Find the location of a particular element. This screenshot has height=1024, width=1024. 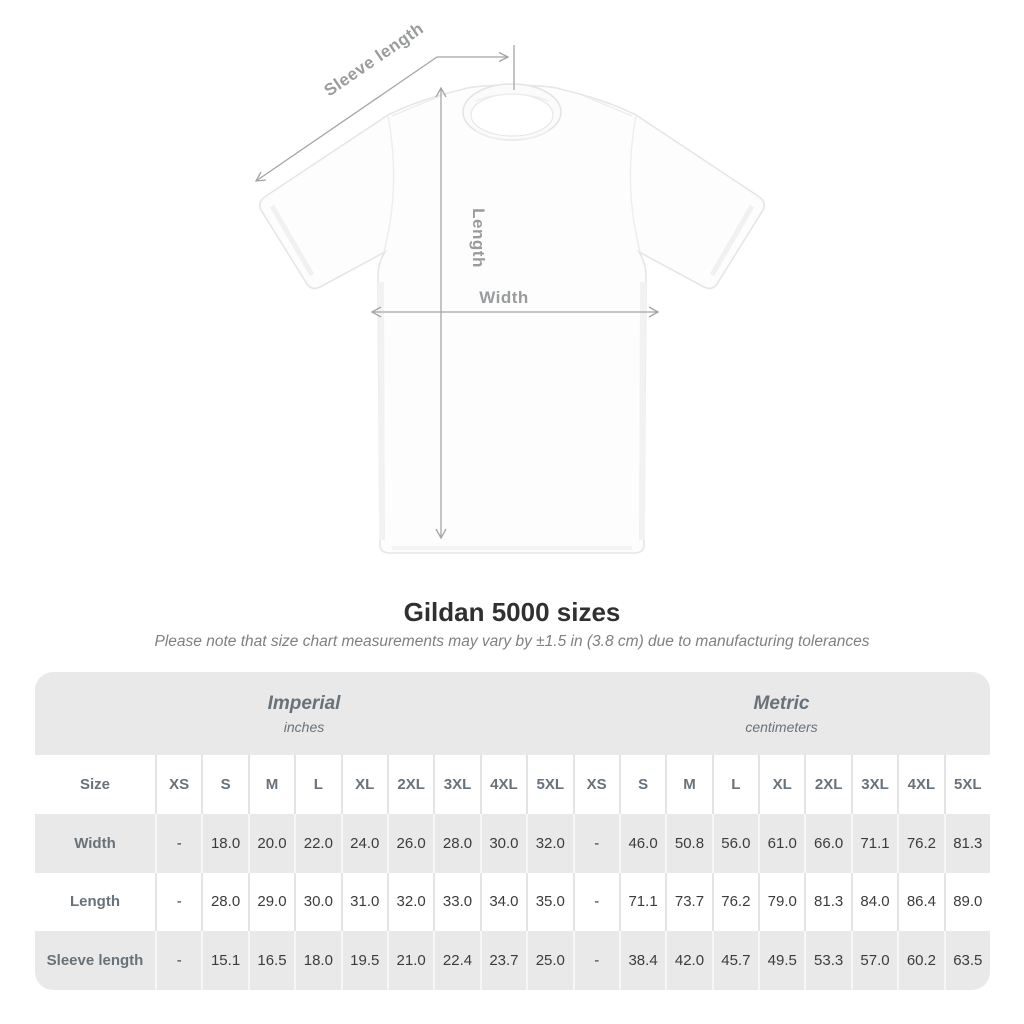

table-cell: 15.1 is located at coordinates (224, 960).